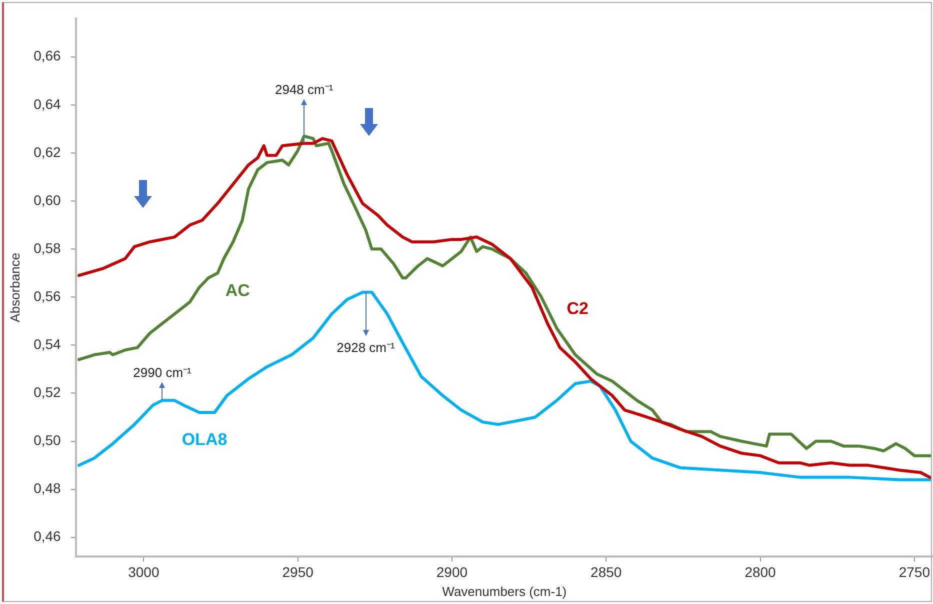  Describe the element at coordinates (48, 296) in the screenshot. I see `y-tick-label: 0,56` at that location.